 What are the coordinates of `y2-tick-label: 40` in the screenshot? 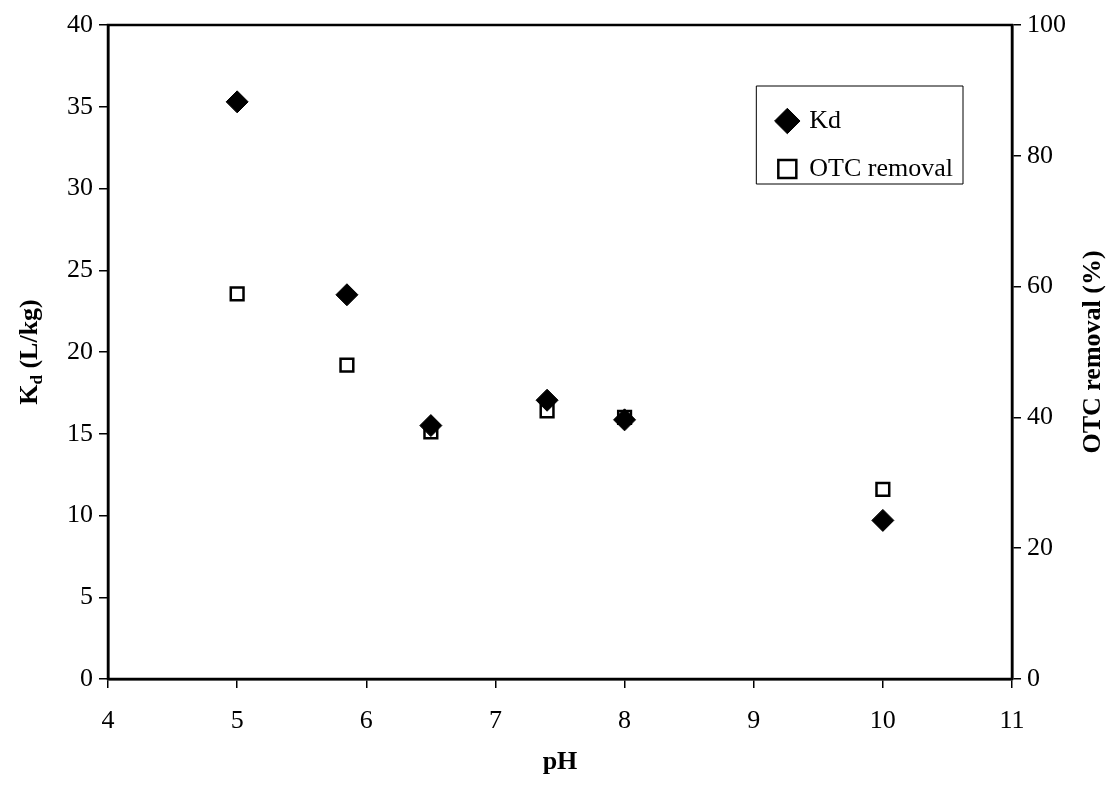 It's located at (1040, 416).